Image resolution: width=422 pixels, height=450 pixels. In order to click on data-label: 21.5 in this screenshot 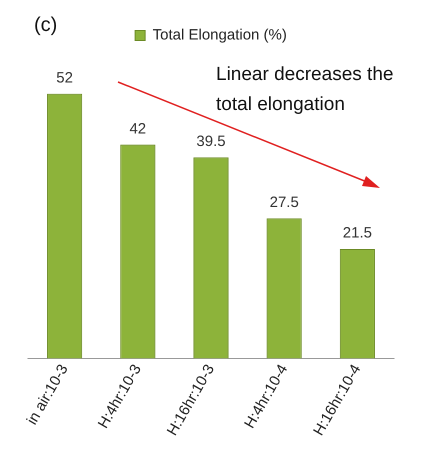, I will do `click(357, 233)`.